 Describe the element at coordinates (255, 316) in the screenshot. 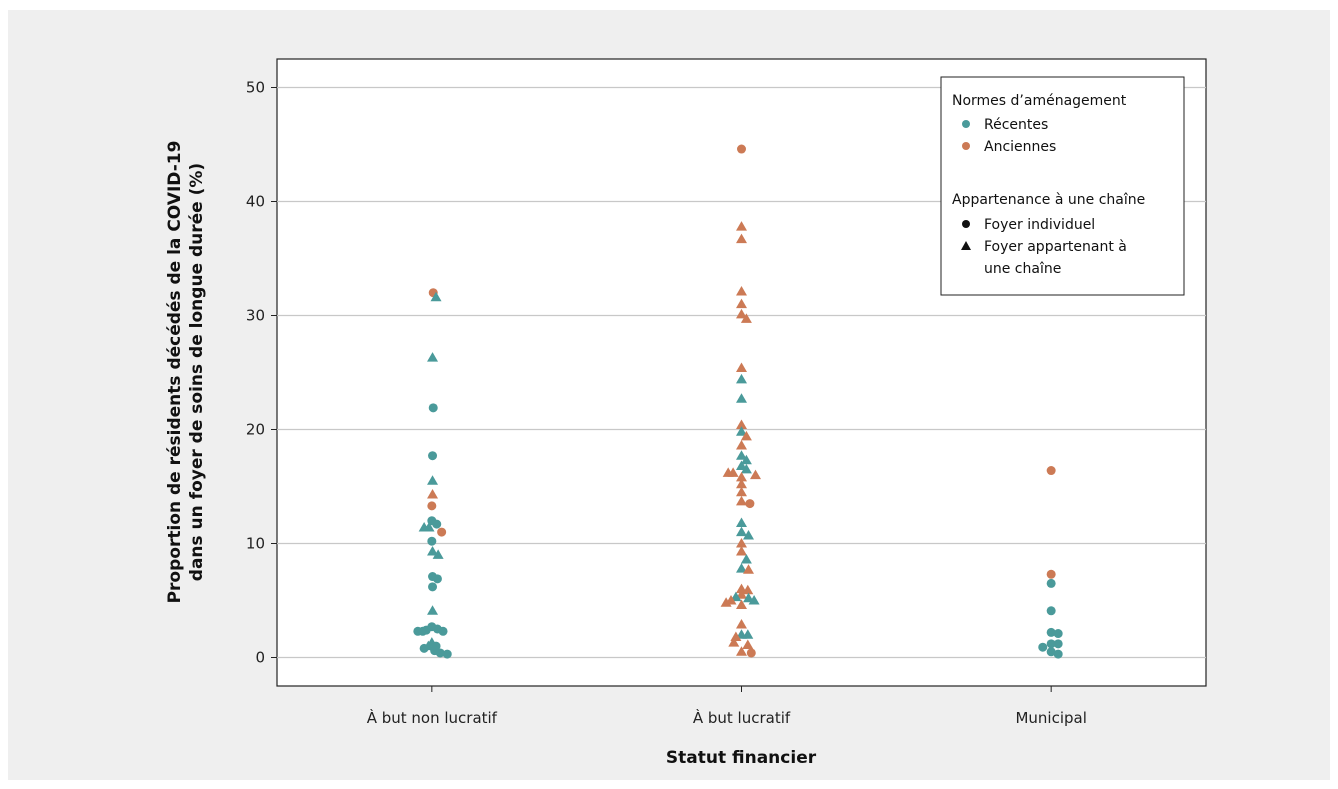

I see `y-tick-label: 30` at that location.